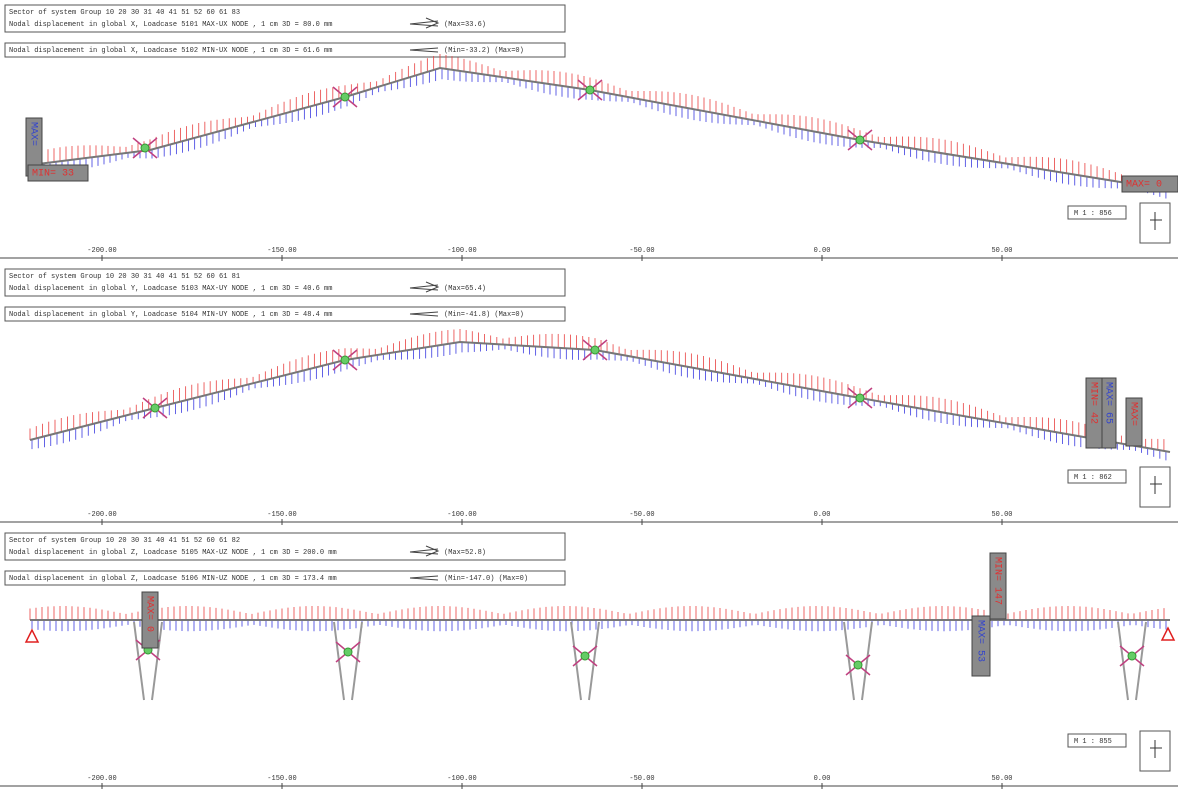 The height and width of the screenshot is (791, 1178). I want to click on subheader-note: (Min=-41.8) (Max=0), so click(484, 315).